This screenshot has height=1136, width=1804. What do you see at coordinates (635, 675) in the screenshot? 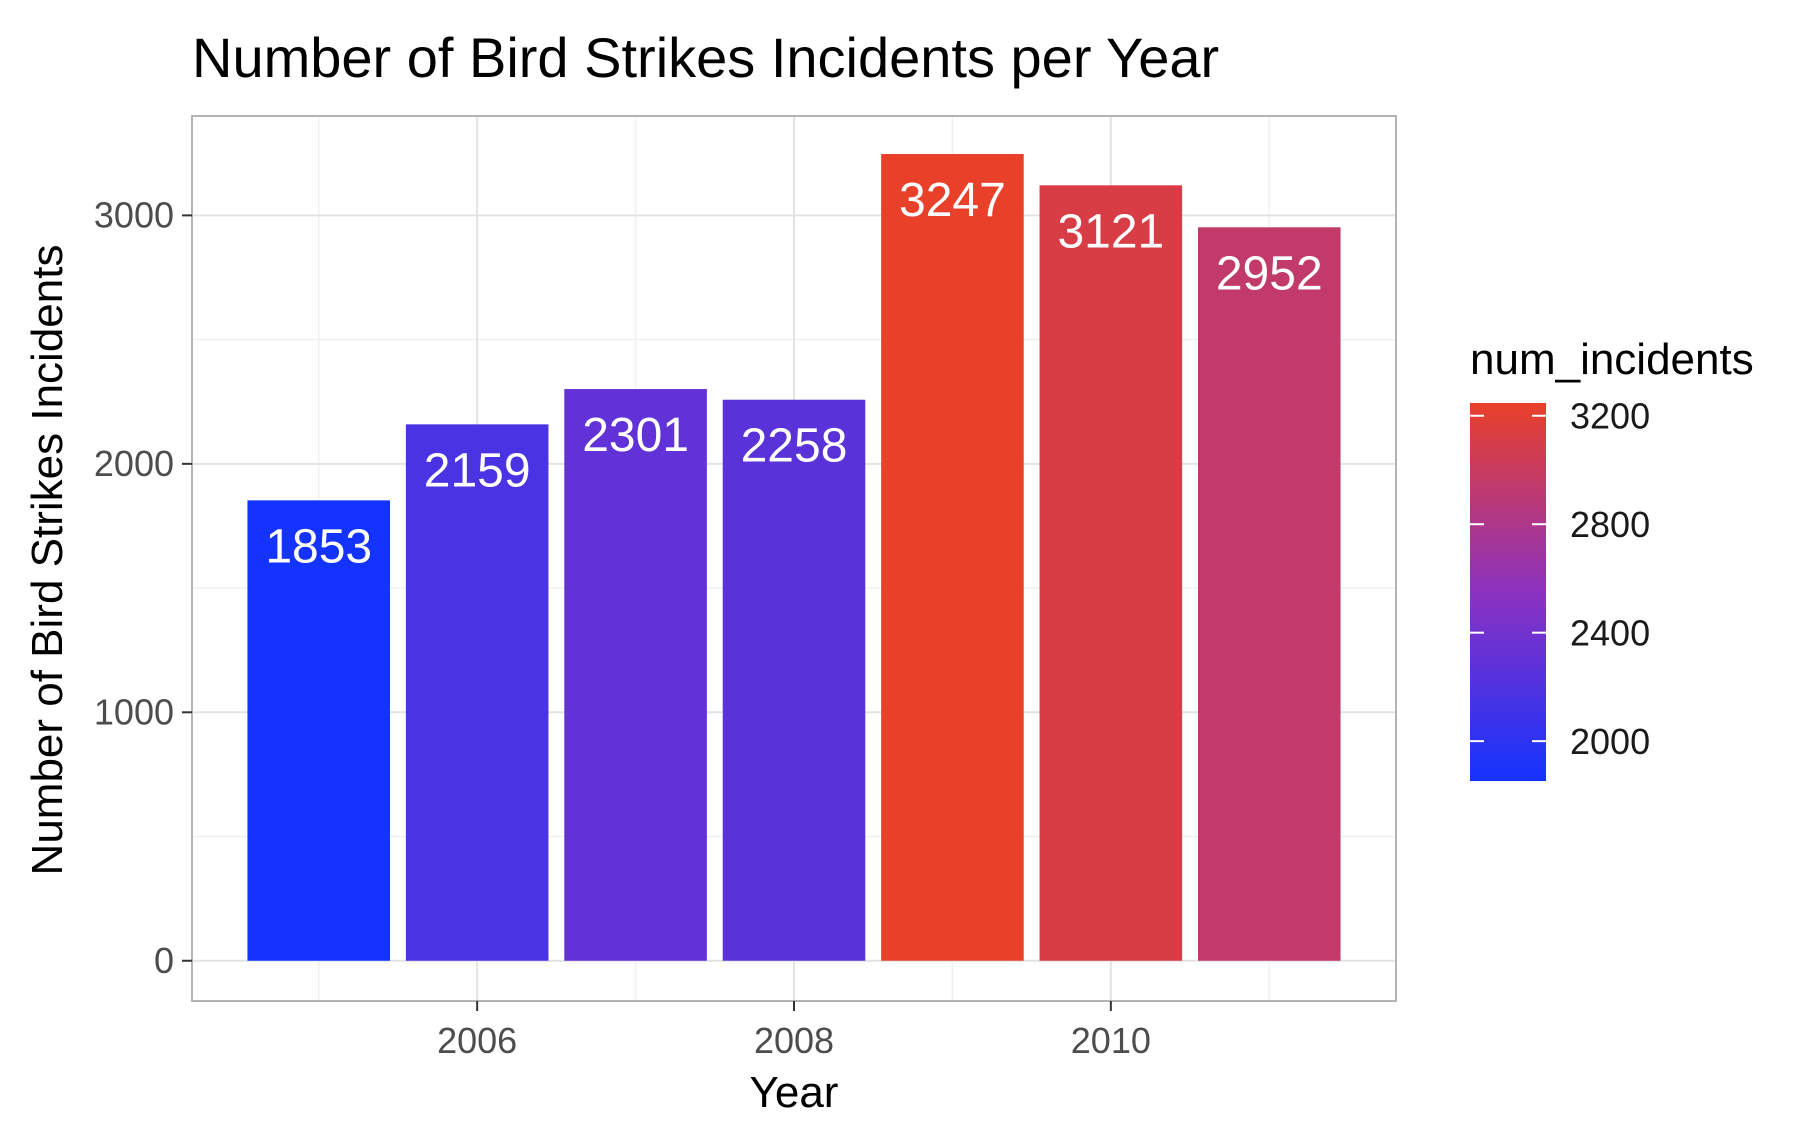
I see `bar-2007` at bounding box center [635, 675].